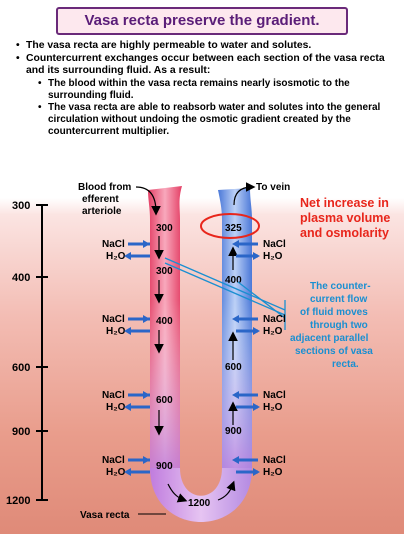 The image size is (404, 534). I want to click on label-efferent: efferent, so click(100, 199).